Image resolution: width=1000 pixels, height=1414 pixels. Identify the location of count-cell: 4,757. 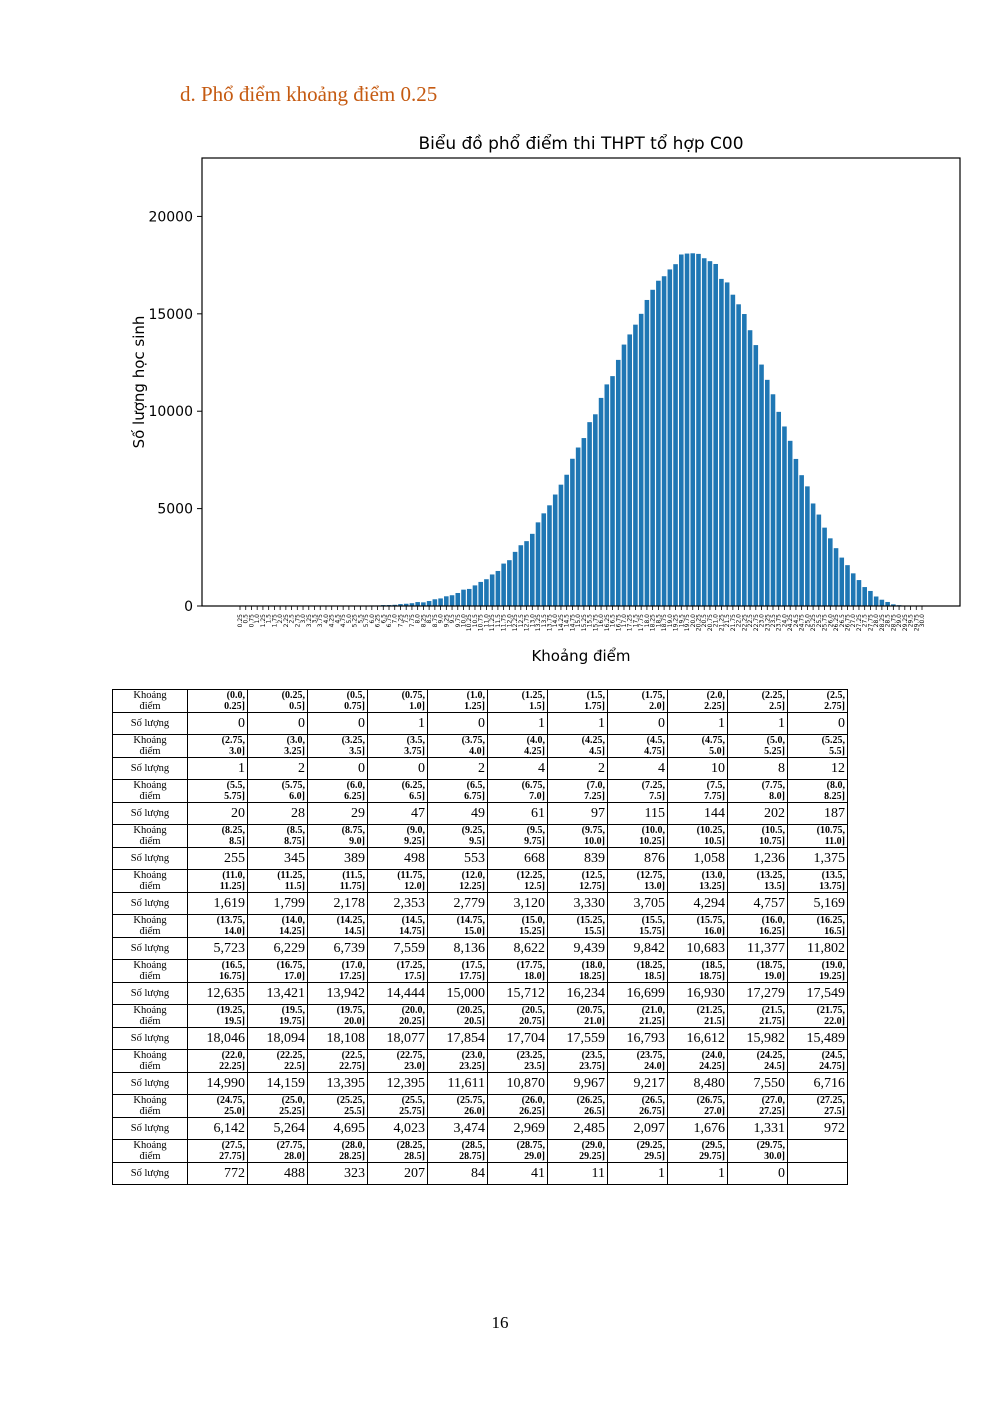
(757, 903).